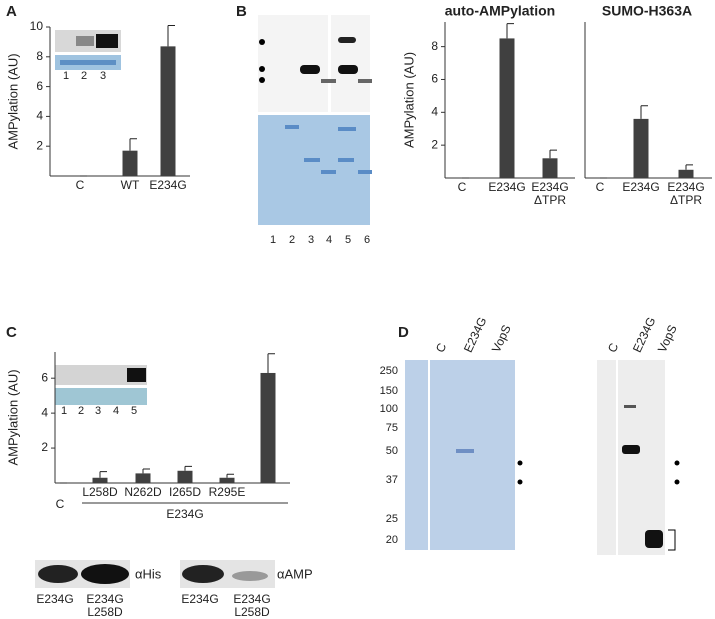 Image resolution: width=715 pixels, height=619 pixels. What do you see at coordinates (184, 514) in the screenshot?
I see `group-label: E234G` at bounding box center [184, 514].